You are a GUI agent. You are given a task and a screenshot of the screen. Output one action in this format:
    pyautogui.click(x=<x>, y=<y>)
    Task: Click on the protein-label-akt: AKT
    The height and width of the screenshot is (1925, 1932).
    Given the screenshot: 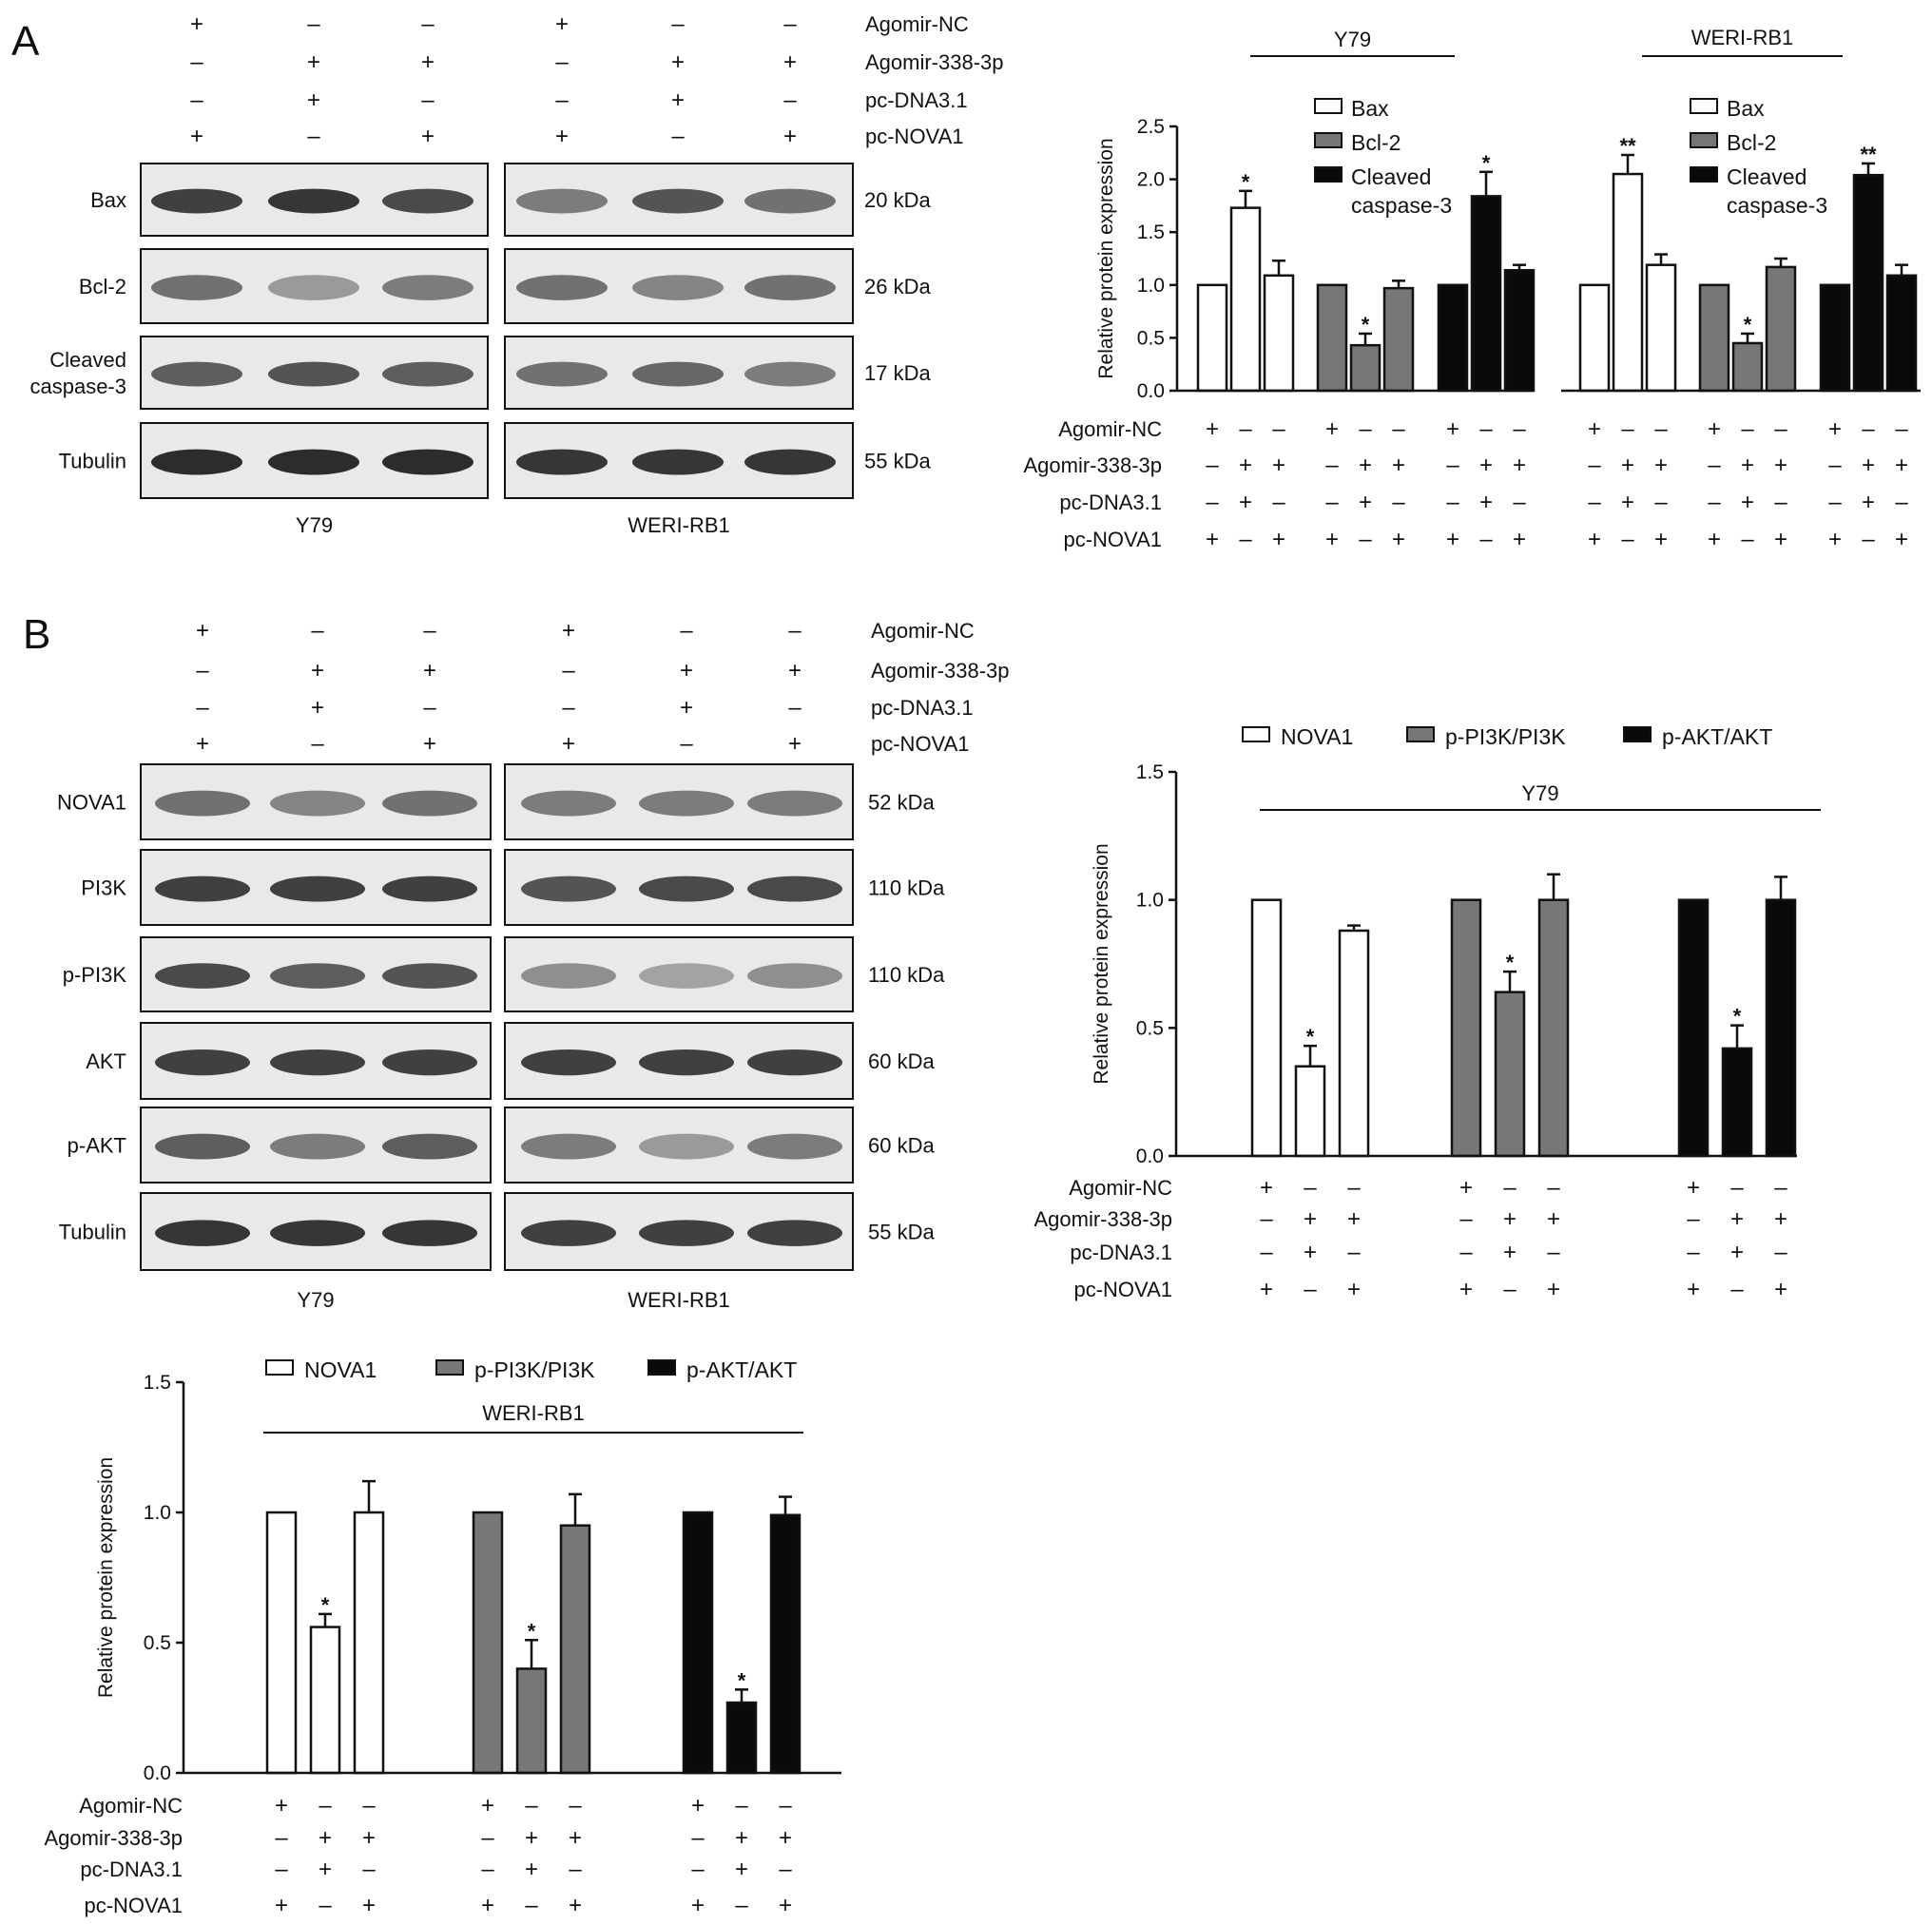 What is the action you would take?
    pyautogui.click(x=106, y=1061)
    